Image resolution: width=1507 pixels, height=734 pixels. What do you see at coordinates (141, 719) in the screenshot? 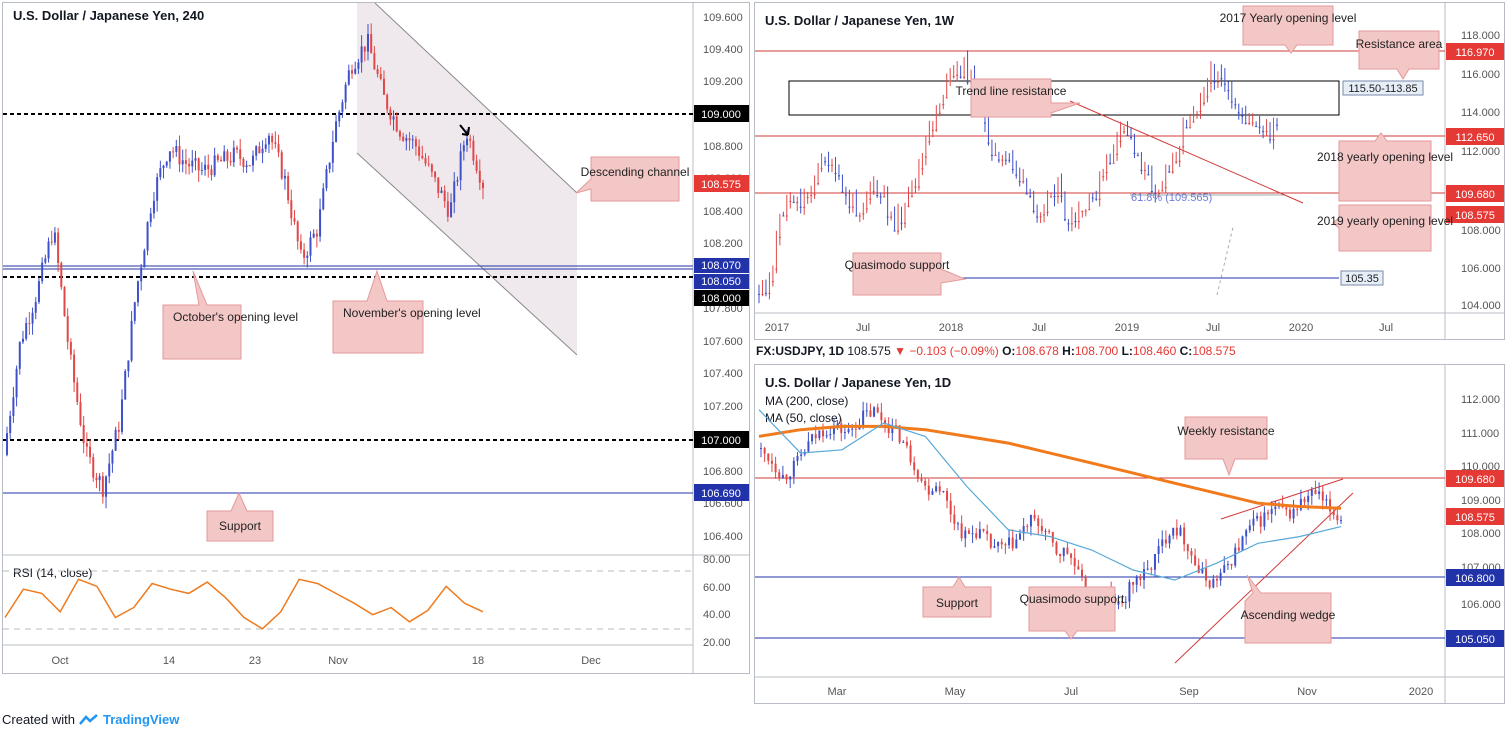
I see `footer-brand: TradingView` at bounding box center [141, 719].